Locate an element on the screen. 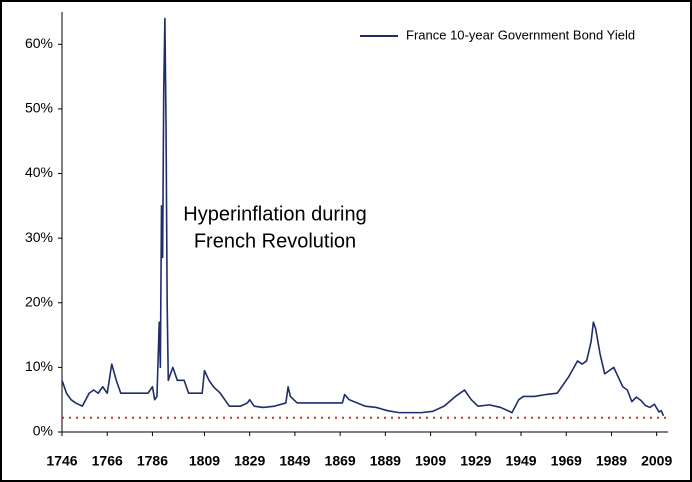 The height and width of the screenshot is (482, 692). x-tick-label: 1929 is located at coordinates (475, 461).